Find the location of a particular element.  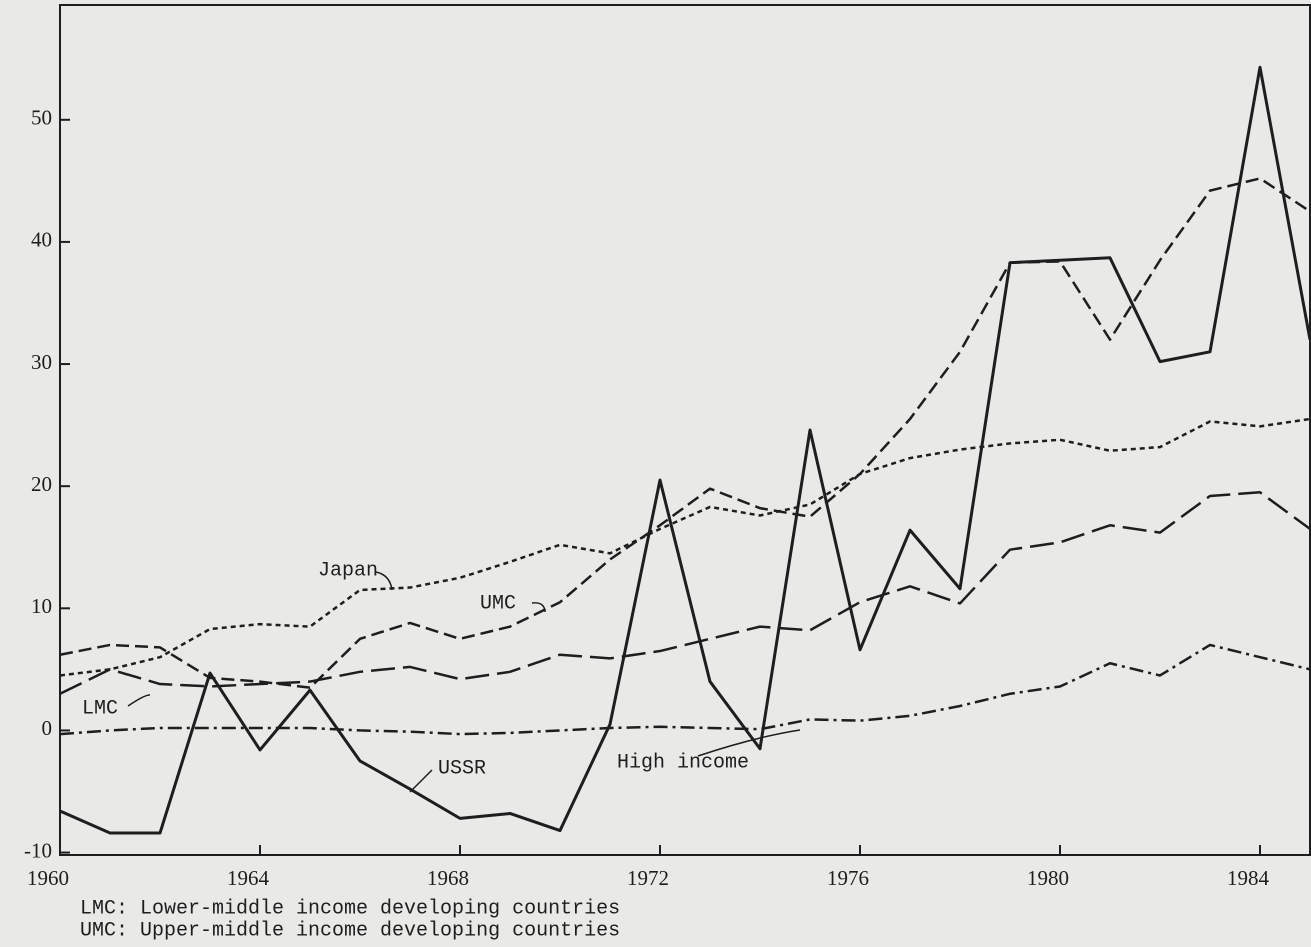

series-line is located at coordinates (685, 689).